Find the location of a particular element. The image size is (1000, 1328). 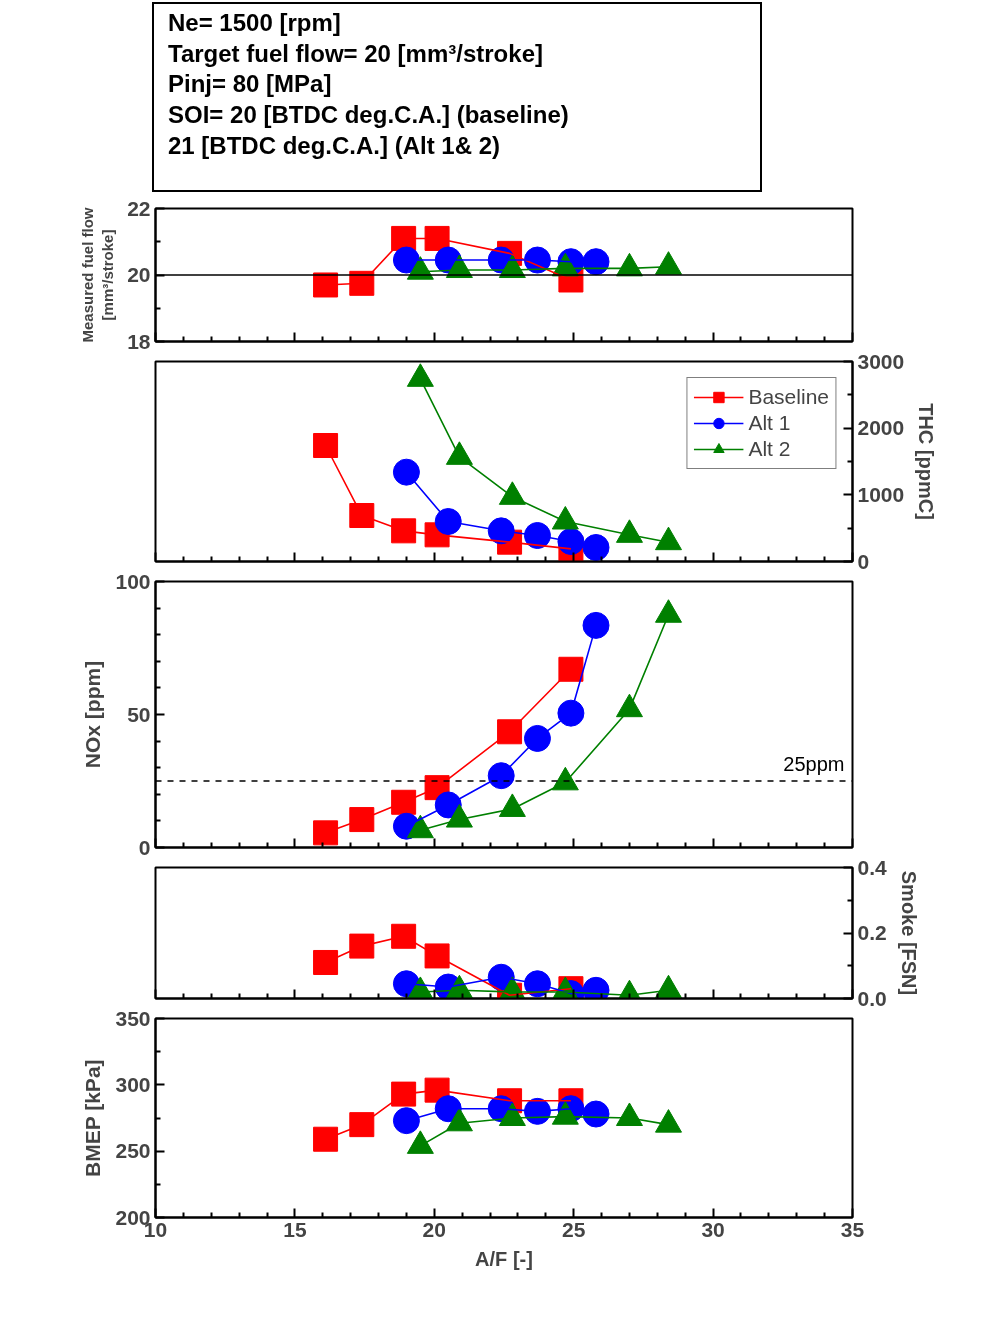

y-axis-title: BMEP [kPa] is located at coordinates (93, 1118).